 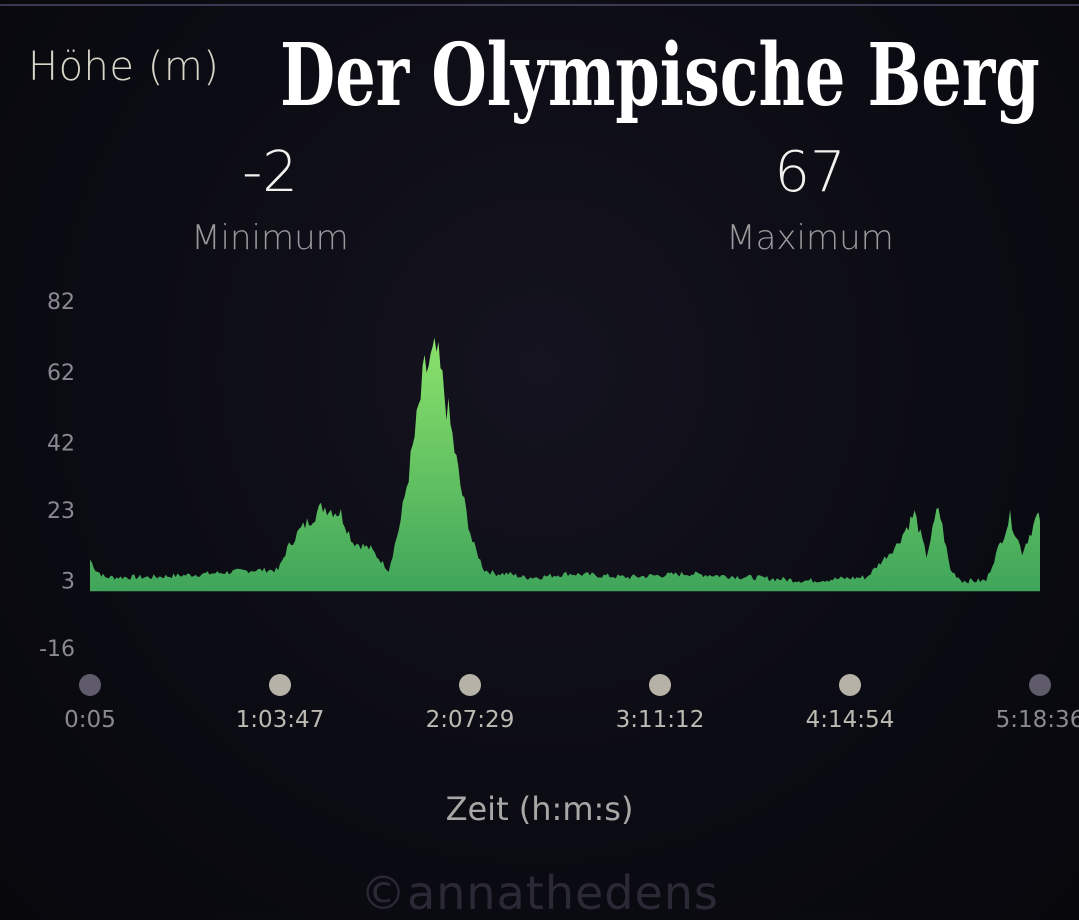 What do you see at coordinates (124, 67) in the screenshot?
I see `metric-label: Höhe (m)` at bounding box center [124, 67].